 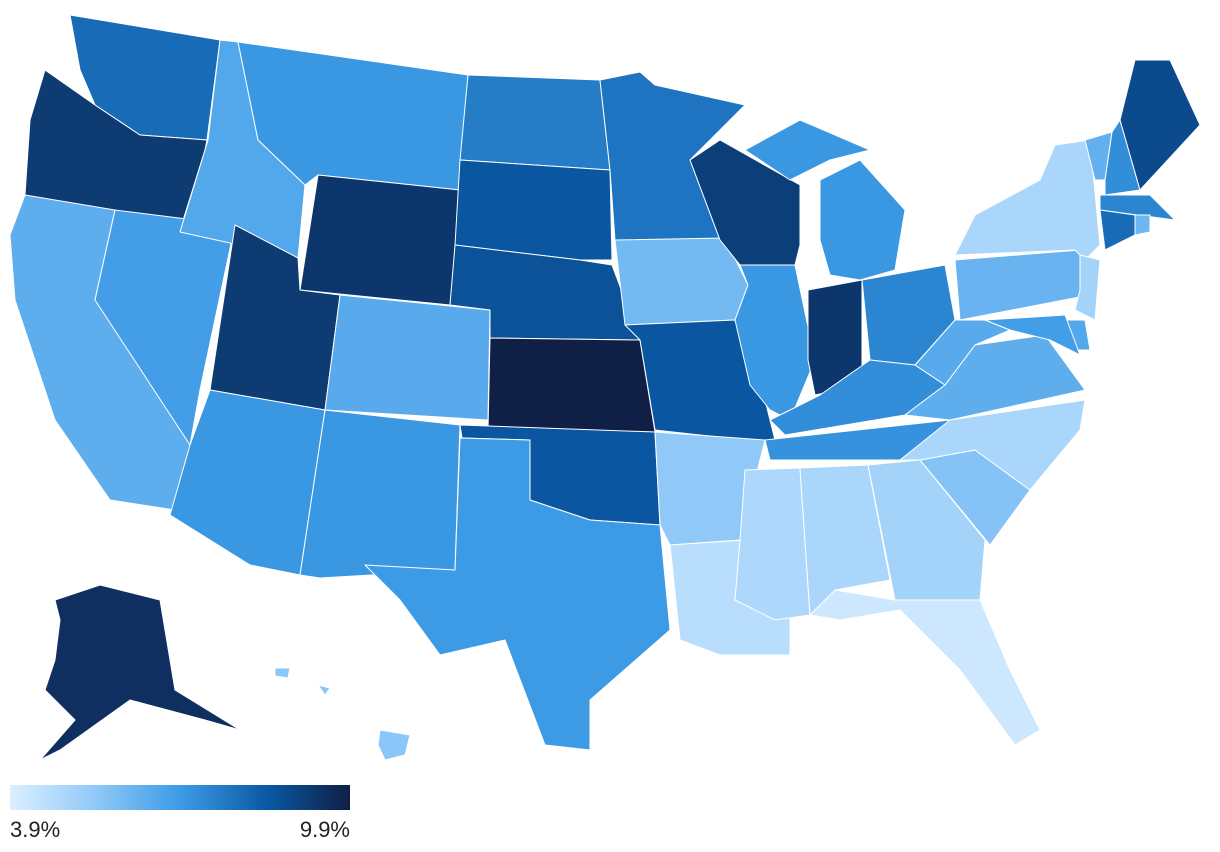 What do you see at coordinates (180, 797) in the screenshot?
I see `color-bar` at bounding box center [180, 797].